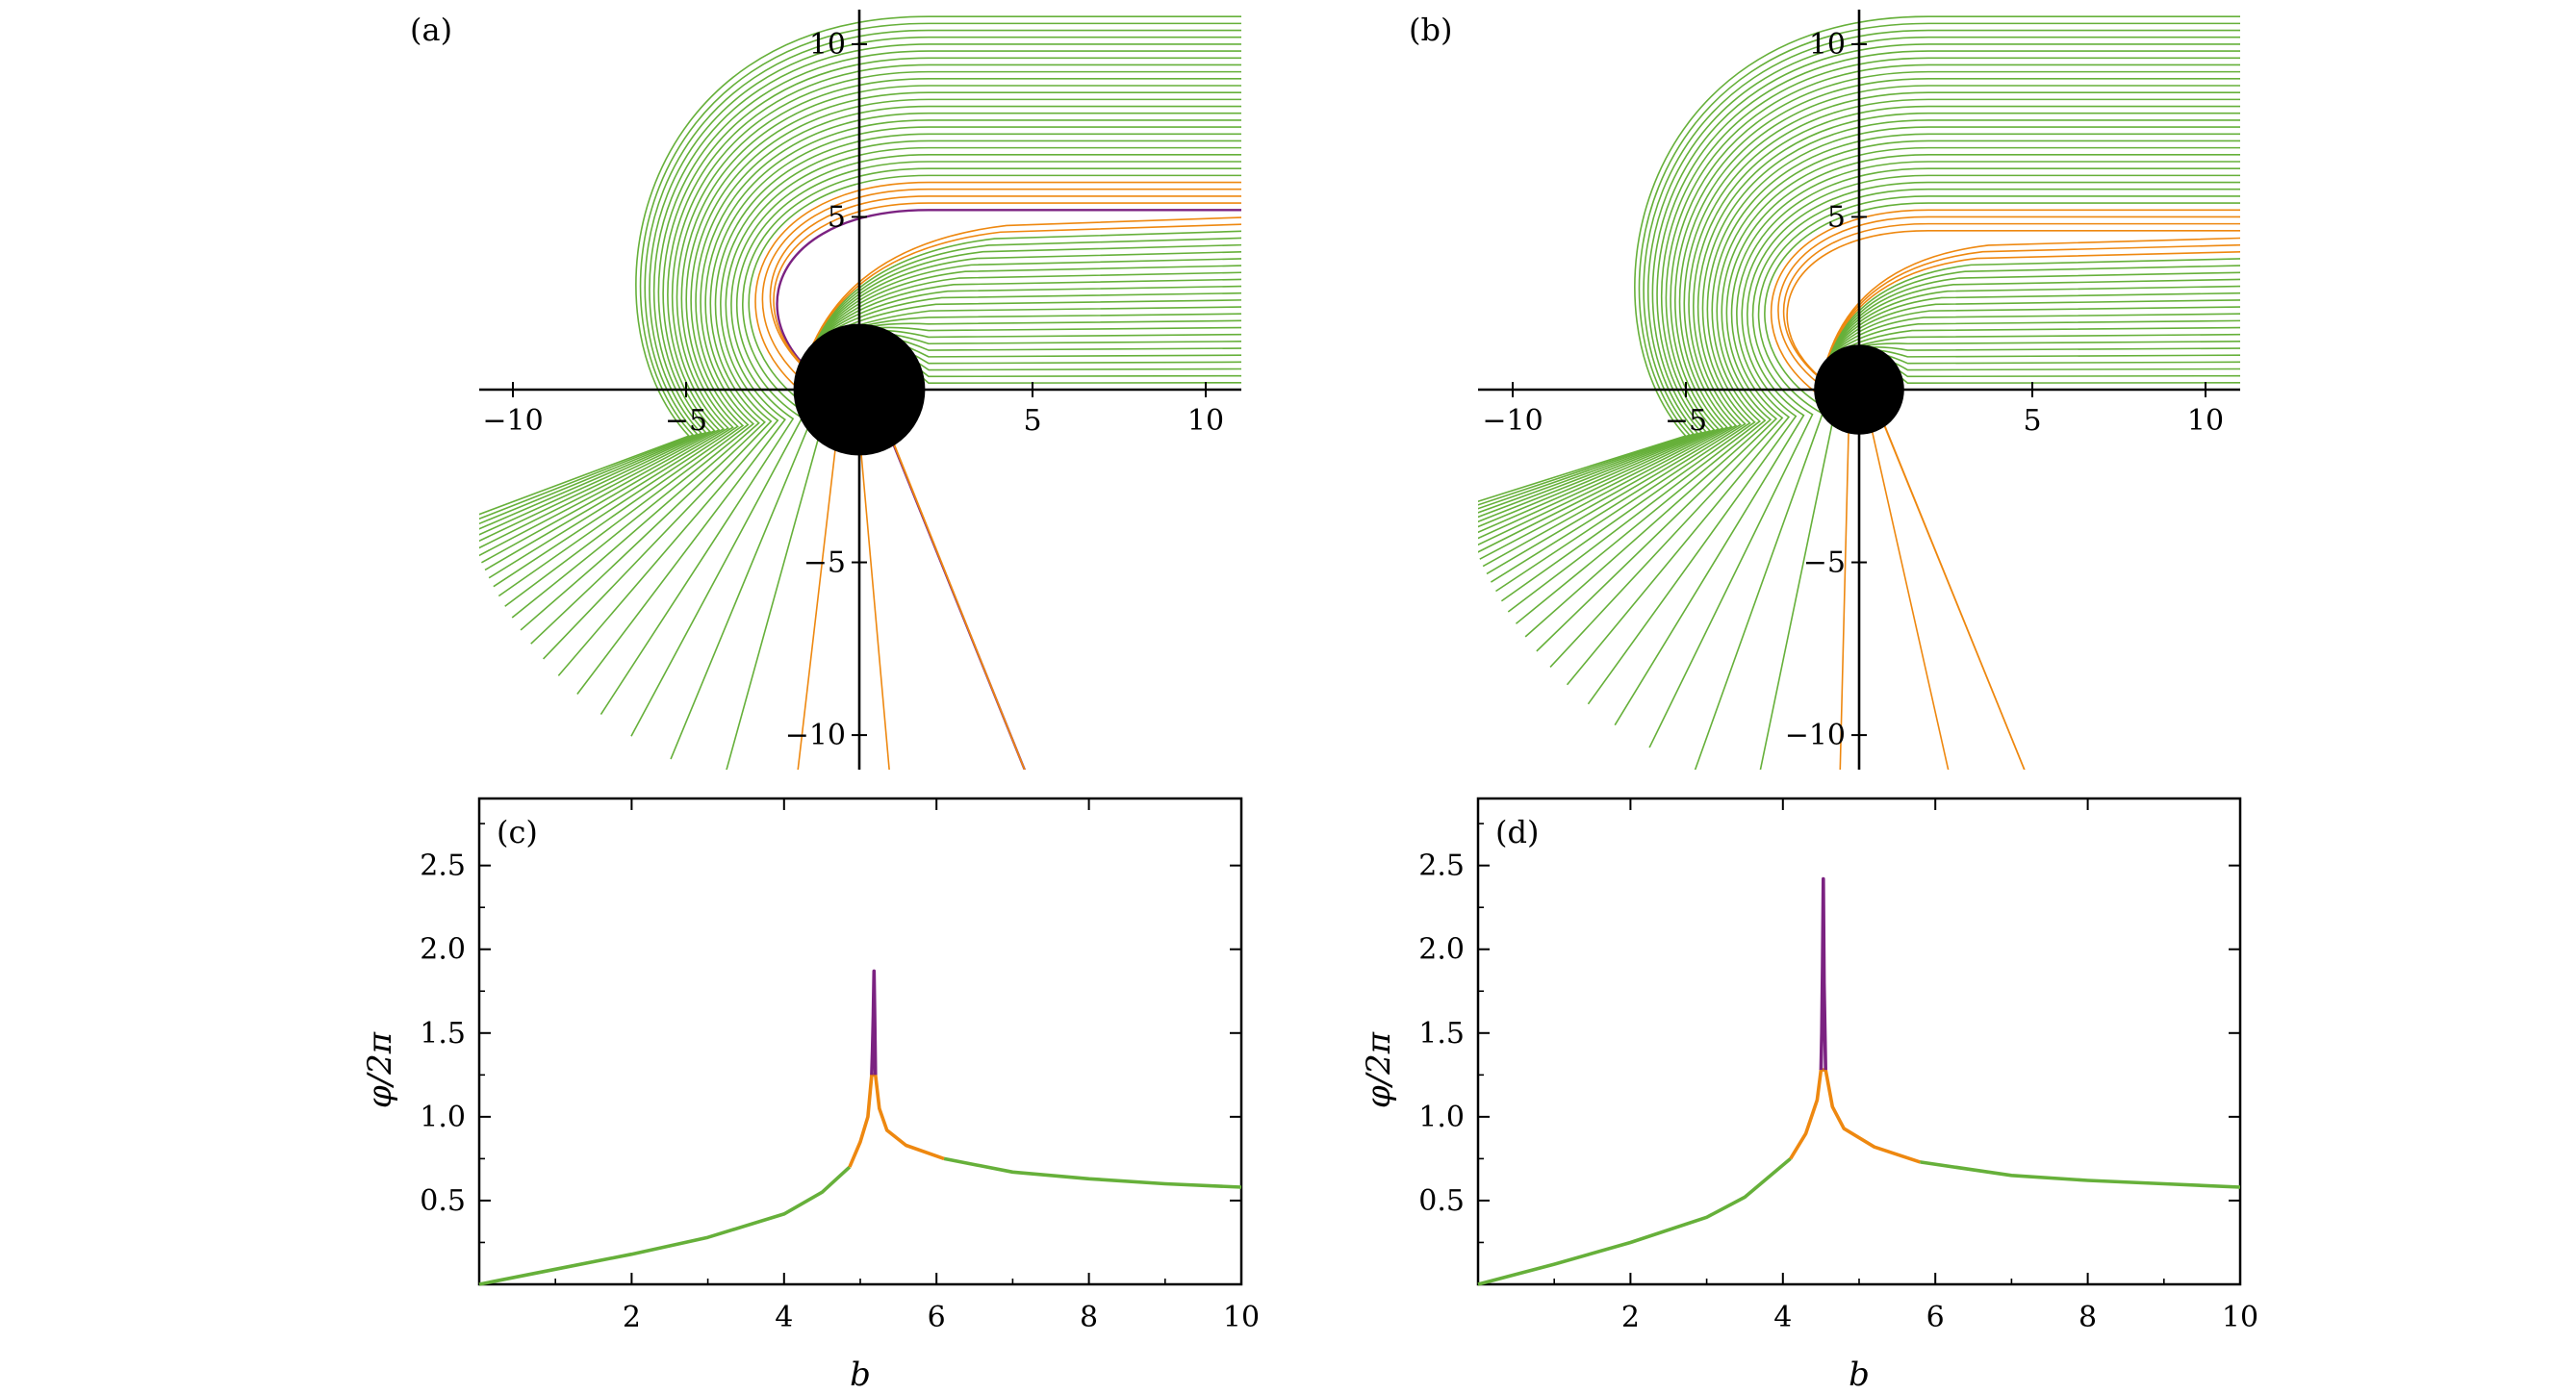 The width and height of the screenshot is (2576, 1394). Describe the element at coordinates (443, 866) in the screenshot. I see `panel-c-y-tick-label: 2.5` at that location.